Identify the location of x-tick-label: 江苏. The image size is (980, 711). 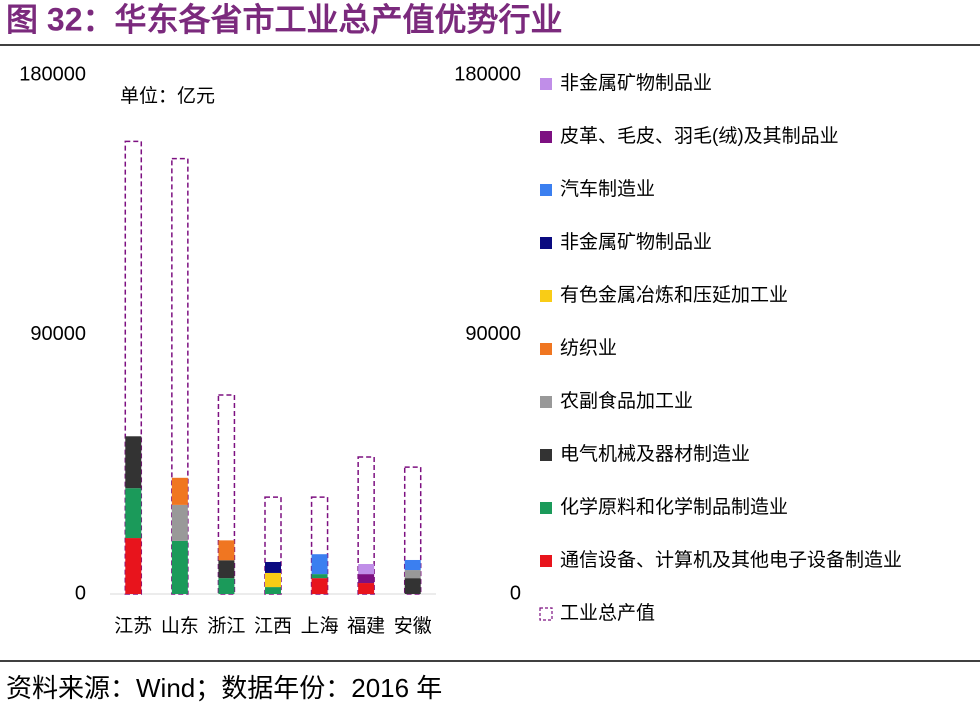
(133, 626).